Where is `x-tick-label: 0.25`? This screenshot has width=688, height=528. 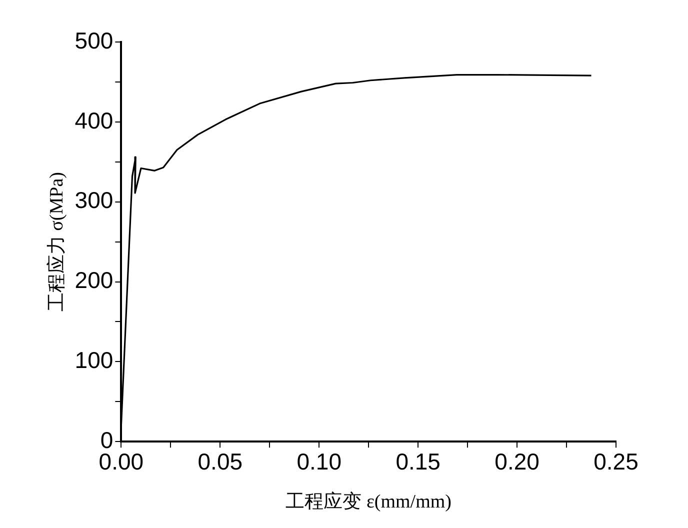 x-tick-label: 0.25 is located at coordinates (616, 461).